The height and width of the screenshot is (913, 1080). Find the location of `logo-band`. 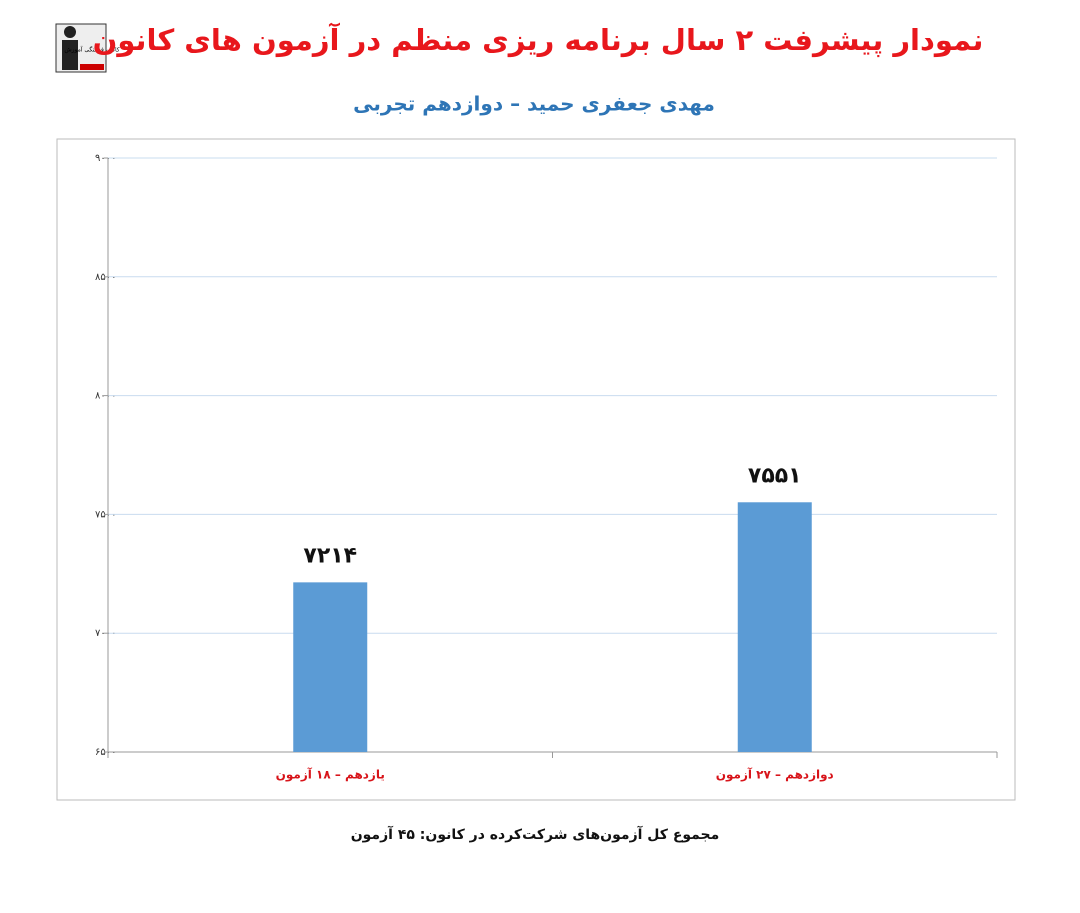

logo-band is located at coordinates (92, 67).